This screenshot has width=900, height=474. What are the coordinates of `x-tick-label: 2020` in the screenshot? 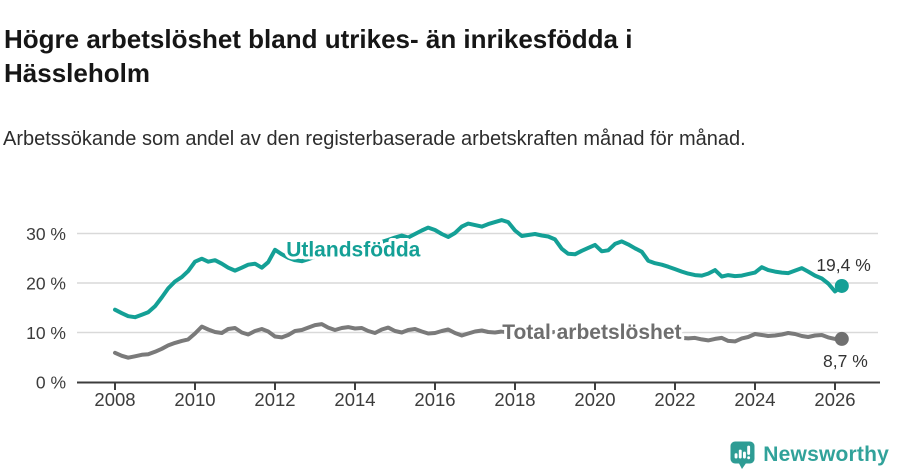 It's located at (594, 399).